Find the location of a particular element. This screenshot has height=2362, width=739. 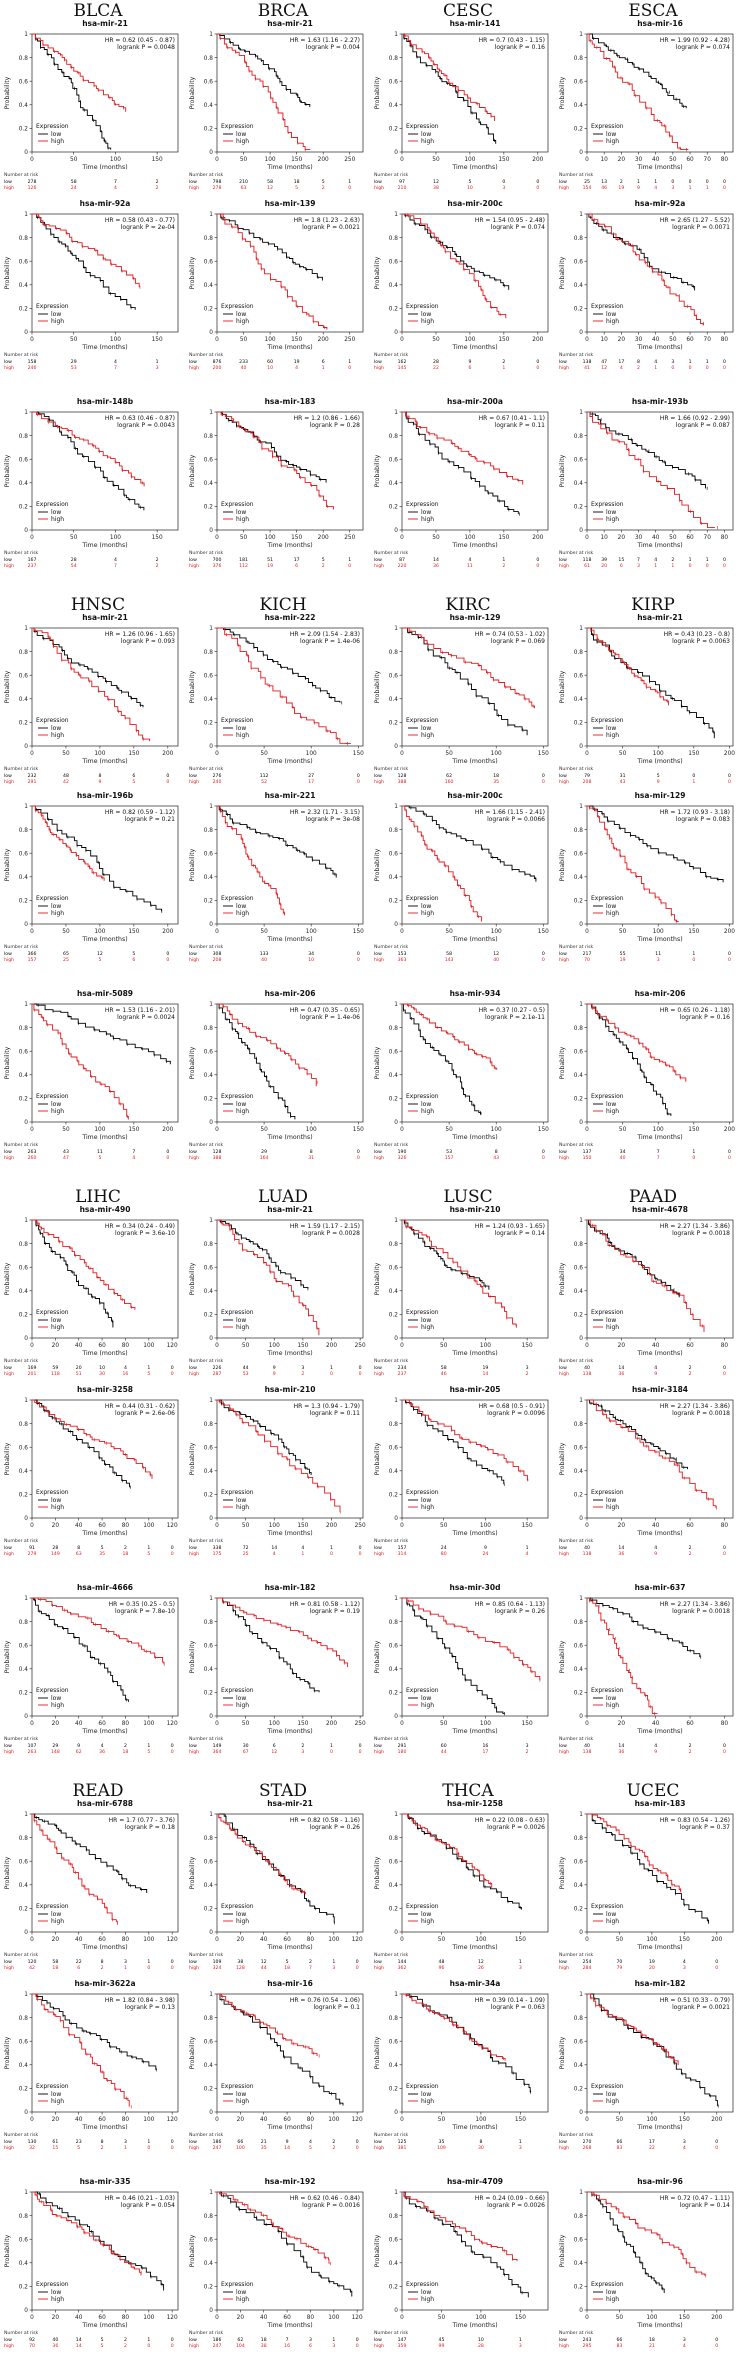

at-risk-value-low: 12 is located at coordinates (481, 1962).